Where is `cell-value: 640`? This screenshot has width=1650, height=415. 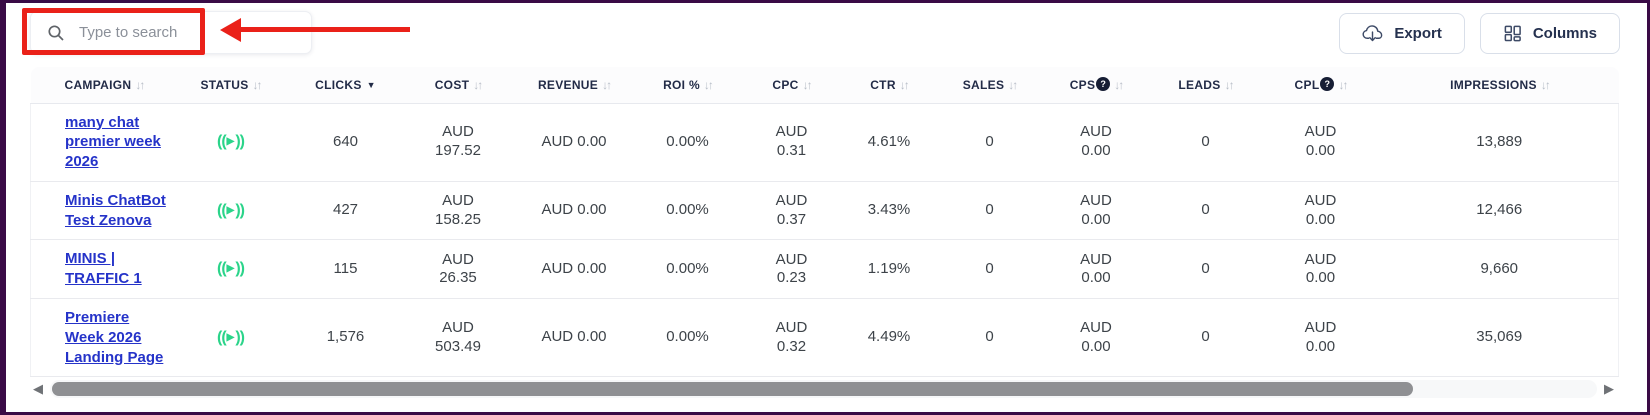 cell-value: 640 is located at coordinates (345, 141).